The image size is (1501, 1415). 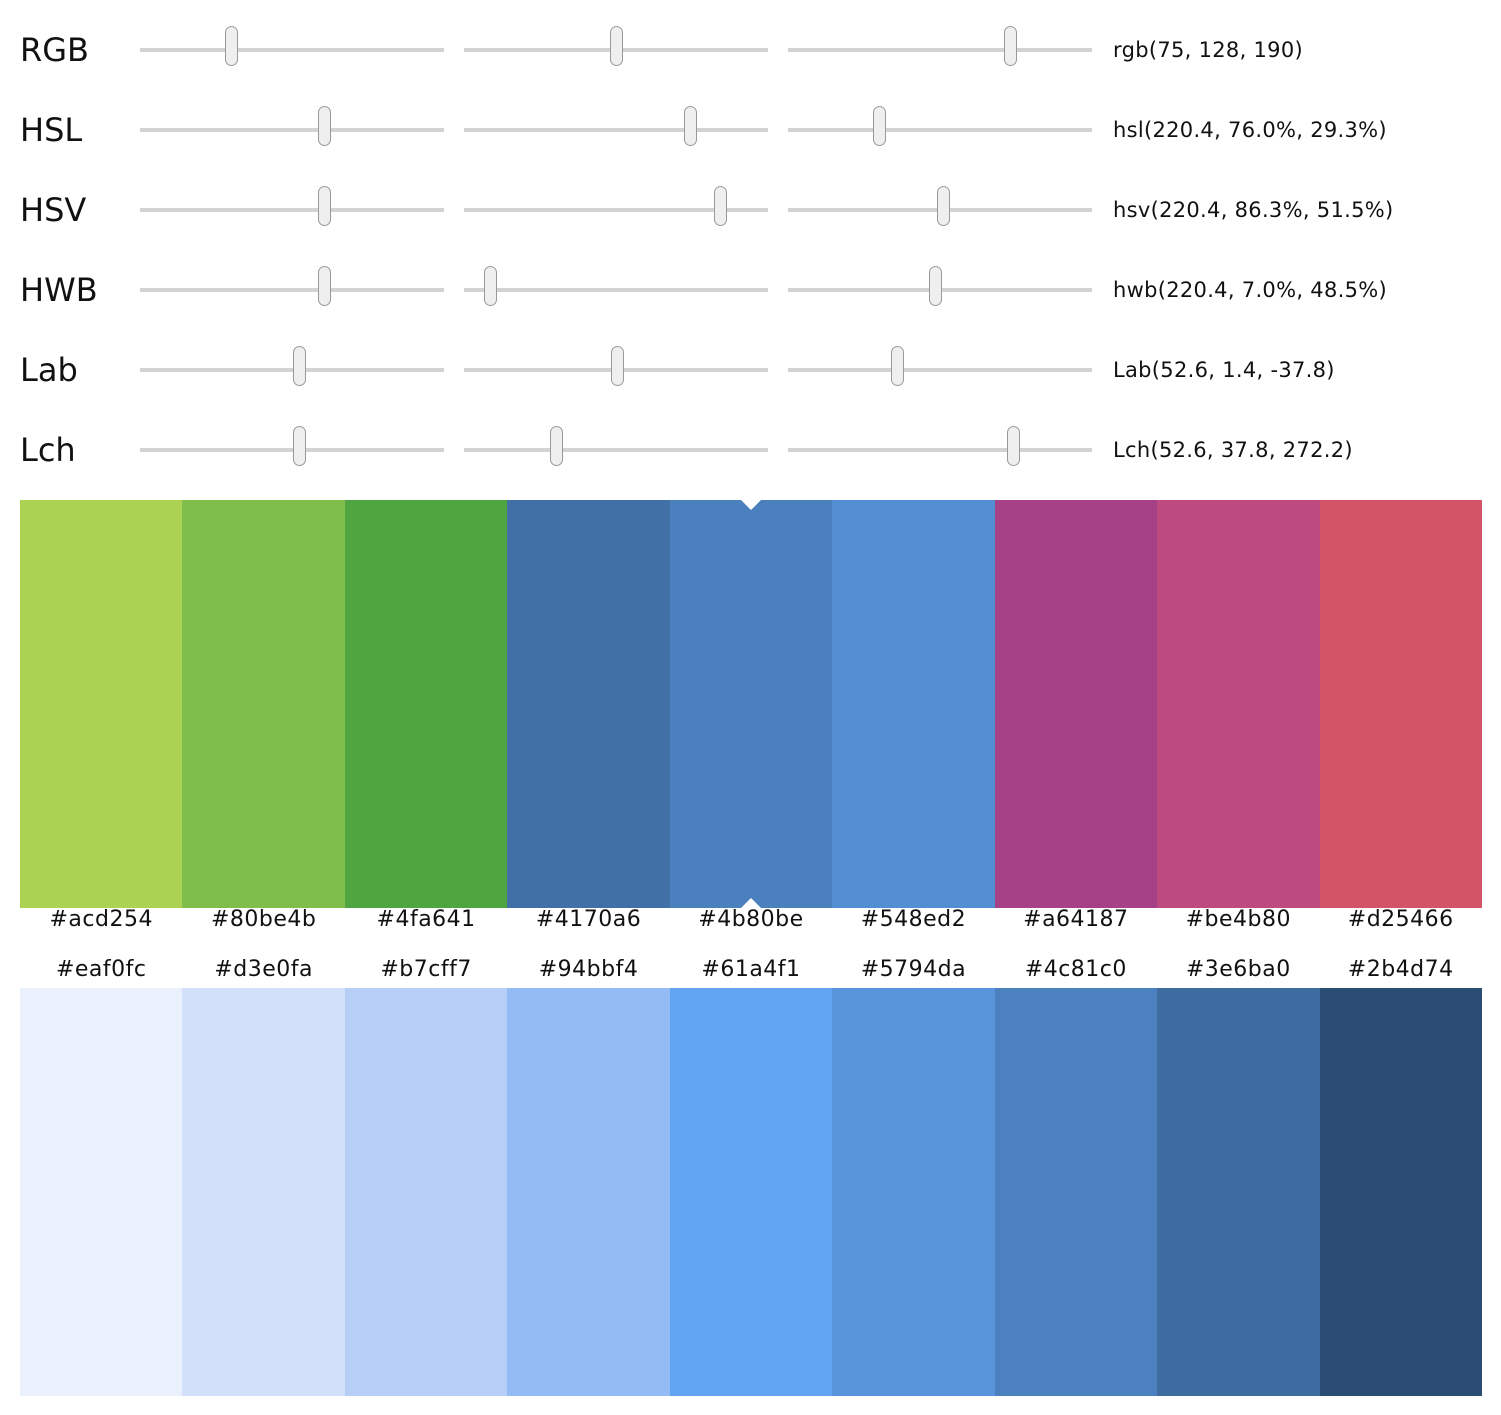 What do you see at coordinates (1253, 210) in the screenshot?
I see `color-value-text: hsv(220.4, 86.3%, 51.5%)` at bounding box center [1253, 210].